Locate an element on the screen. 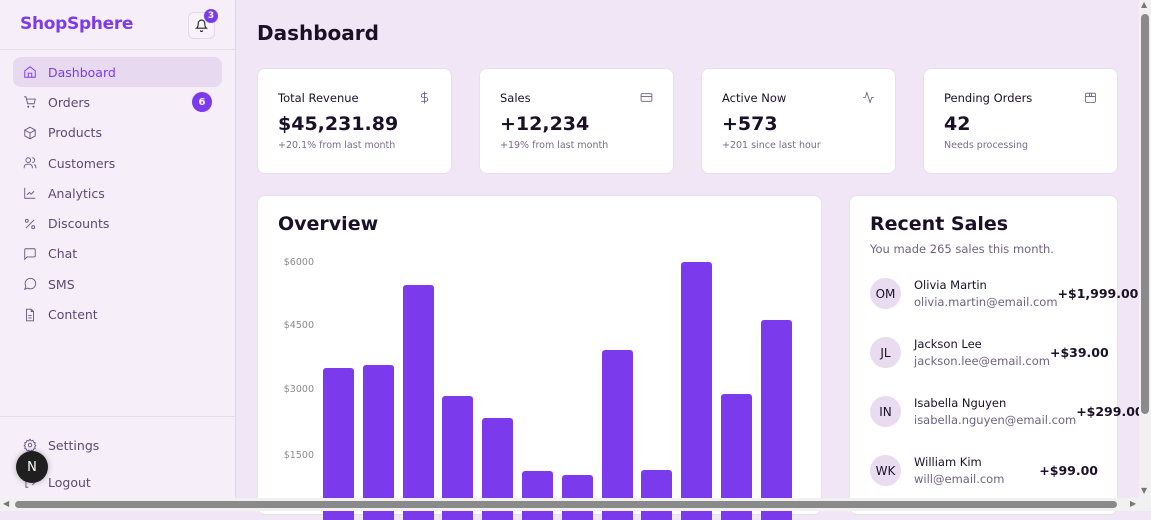  sidebar-item-analytics: Analytics is located at coordinates (117, 193).